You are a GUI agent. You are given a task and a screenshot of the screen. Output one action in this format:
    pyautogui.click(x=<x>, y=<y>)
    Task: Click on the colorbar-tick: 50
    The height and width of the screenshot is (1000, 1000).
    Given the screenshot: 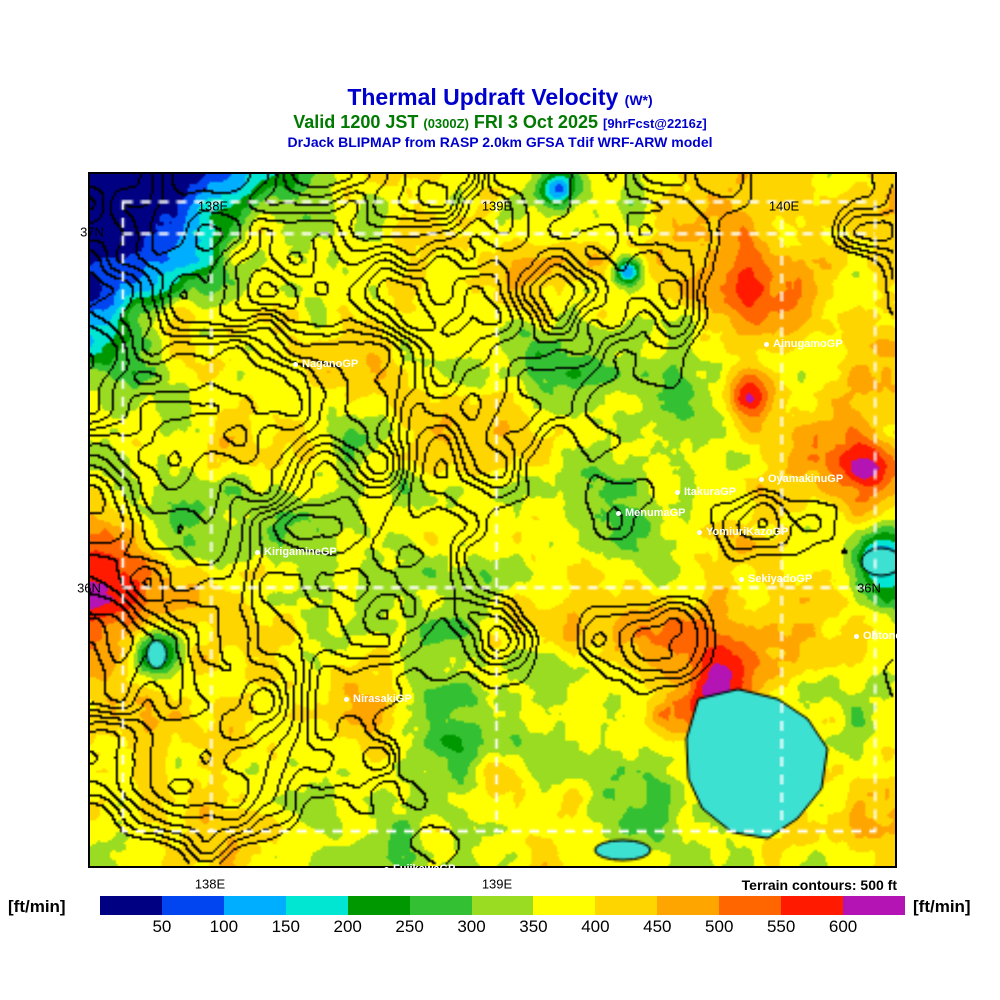 What is the action you would take?
    pyautogui.click(x=162, y=926)
    